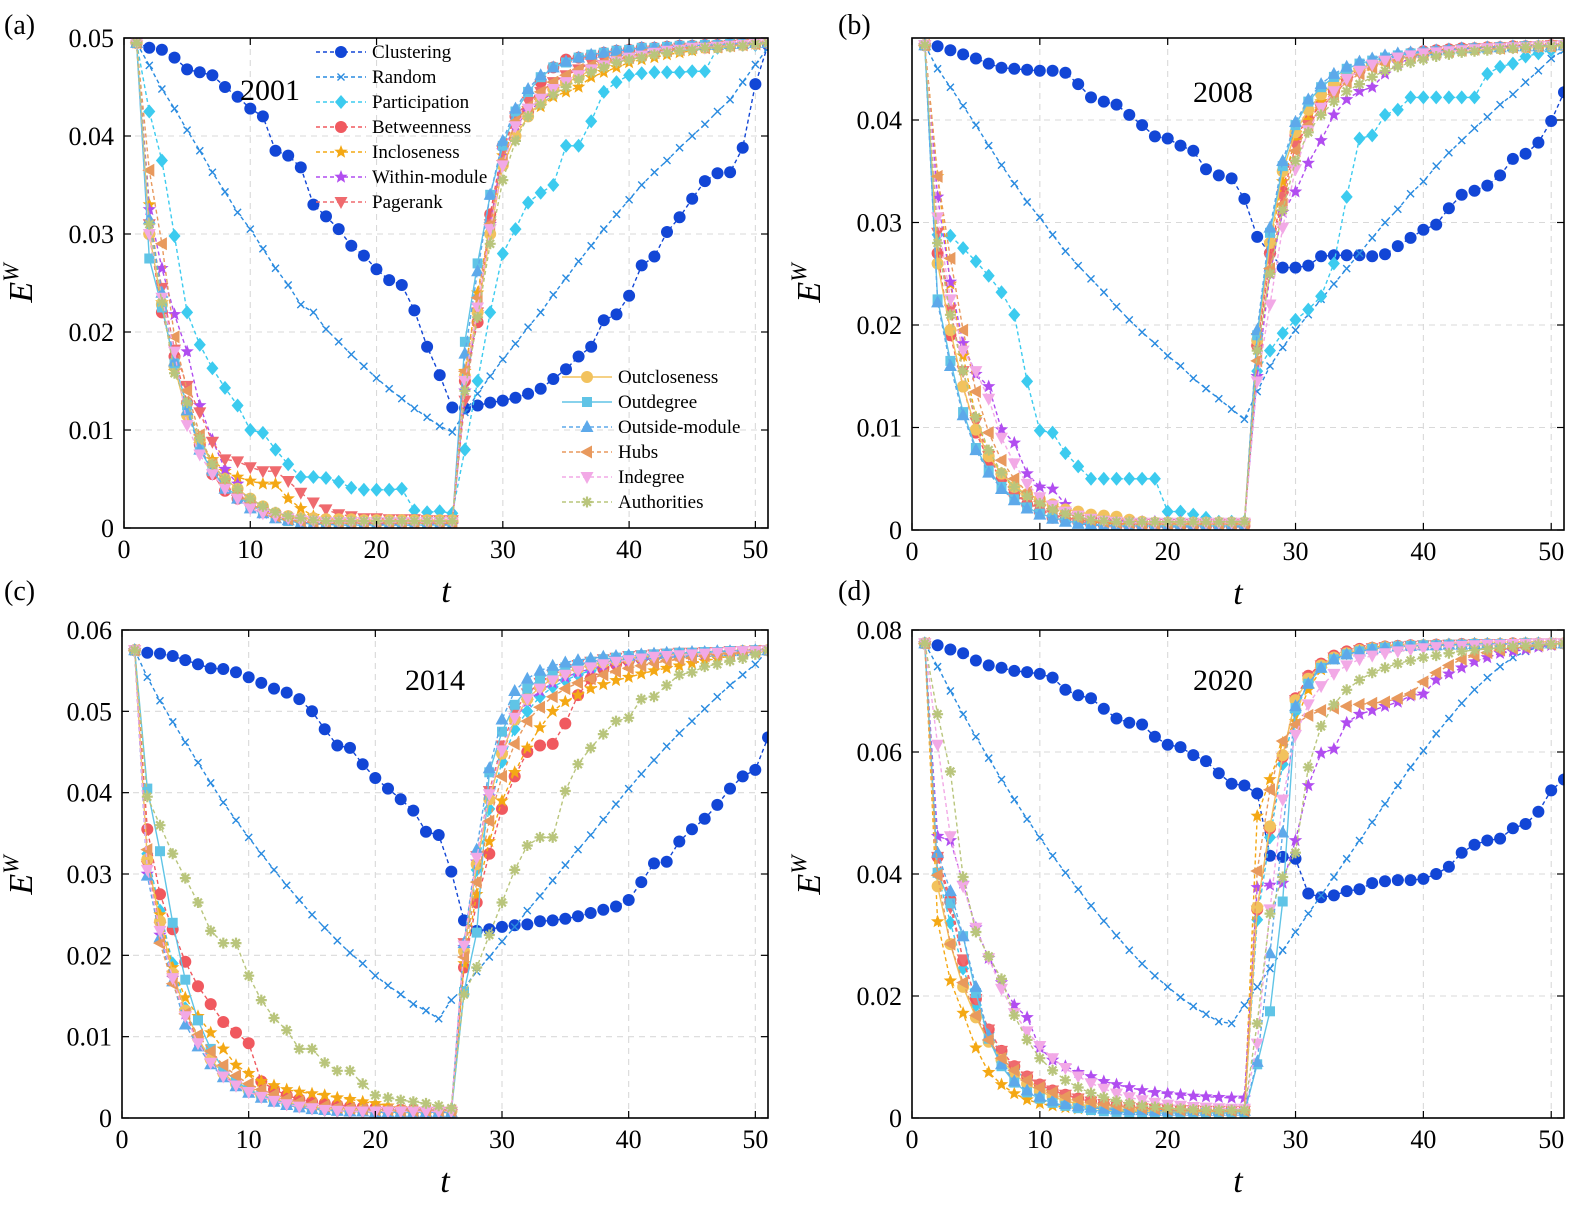 This screenshot has height=1211, width=1577. What do you see at coordinates (122, 1139) in the screenshot?
I see `x-tick-label: 0` at bounding box center [122, 1139].